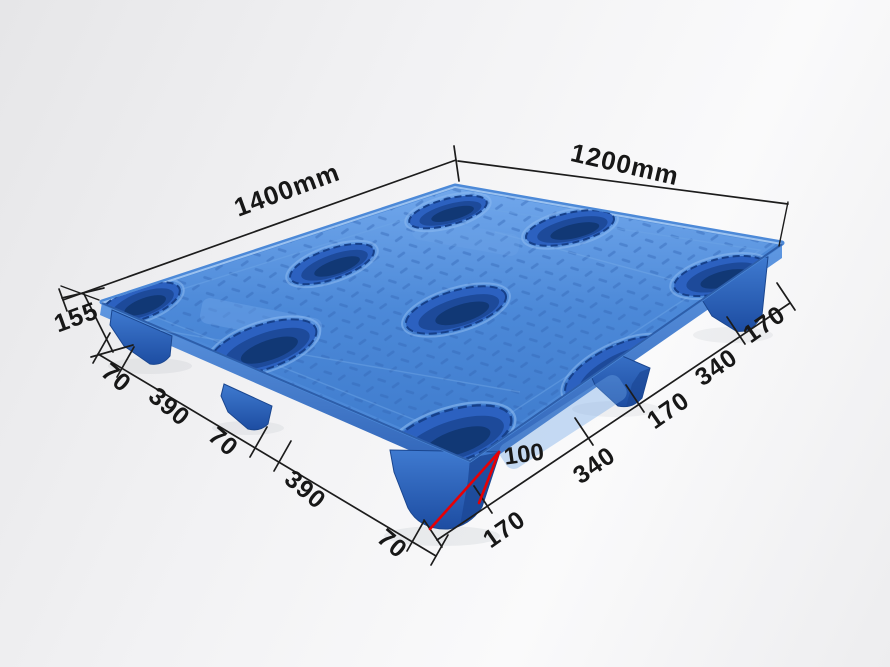 This screenshot has height=667, width=890. What do you see at coordinates (259, 230) in the screenshot?
I see `dimension-line-length` at bounding box center [259, 230].